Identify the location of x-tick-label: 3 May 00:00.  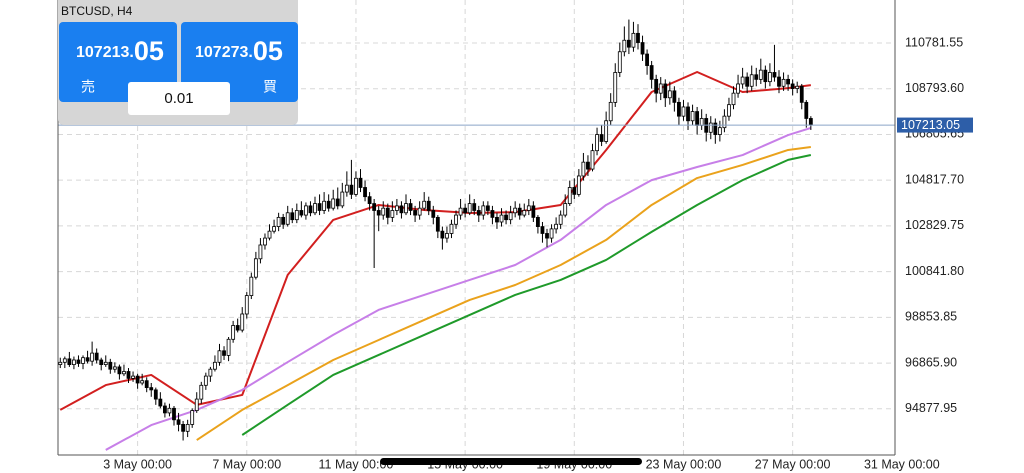
(137, 464).